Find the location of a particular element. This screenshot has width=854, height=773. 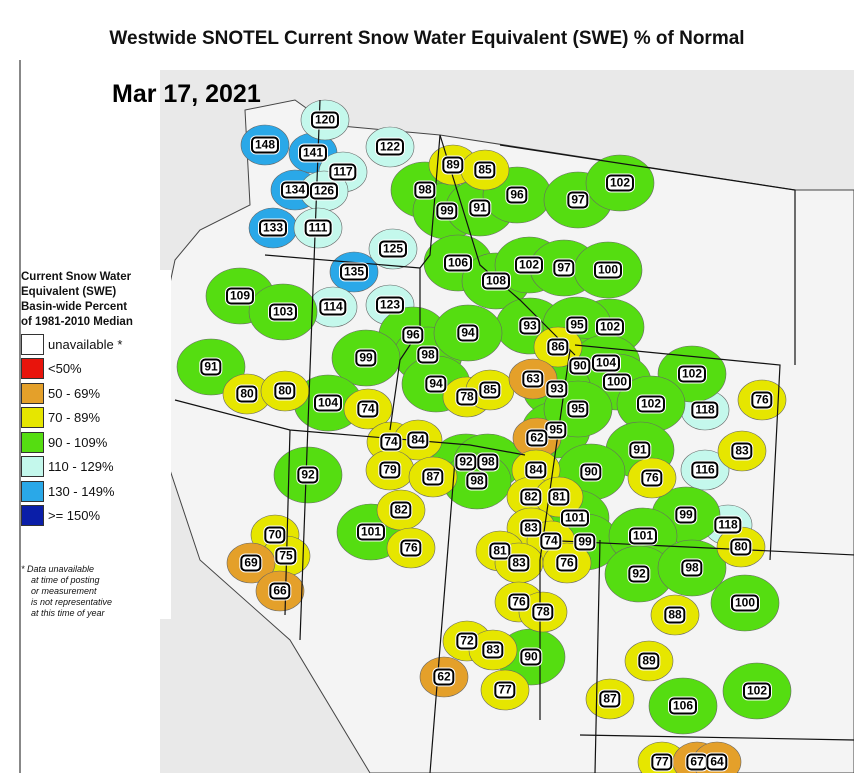

legend-divider is located at coordinates (20, 416).